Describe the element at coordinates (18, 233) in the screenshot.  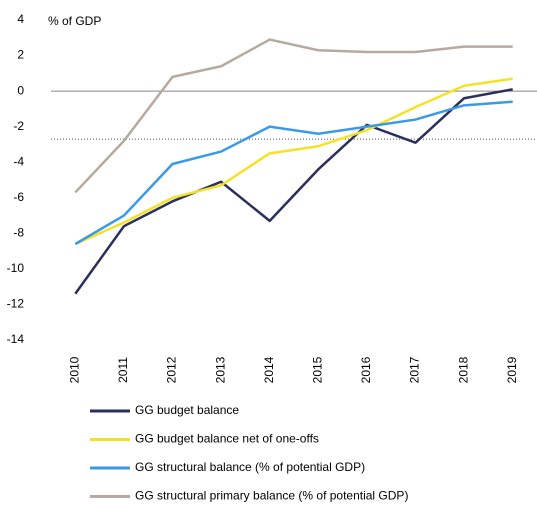
I see `y-tick-label: -8` at that location.